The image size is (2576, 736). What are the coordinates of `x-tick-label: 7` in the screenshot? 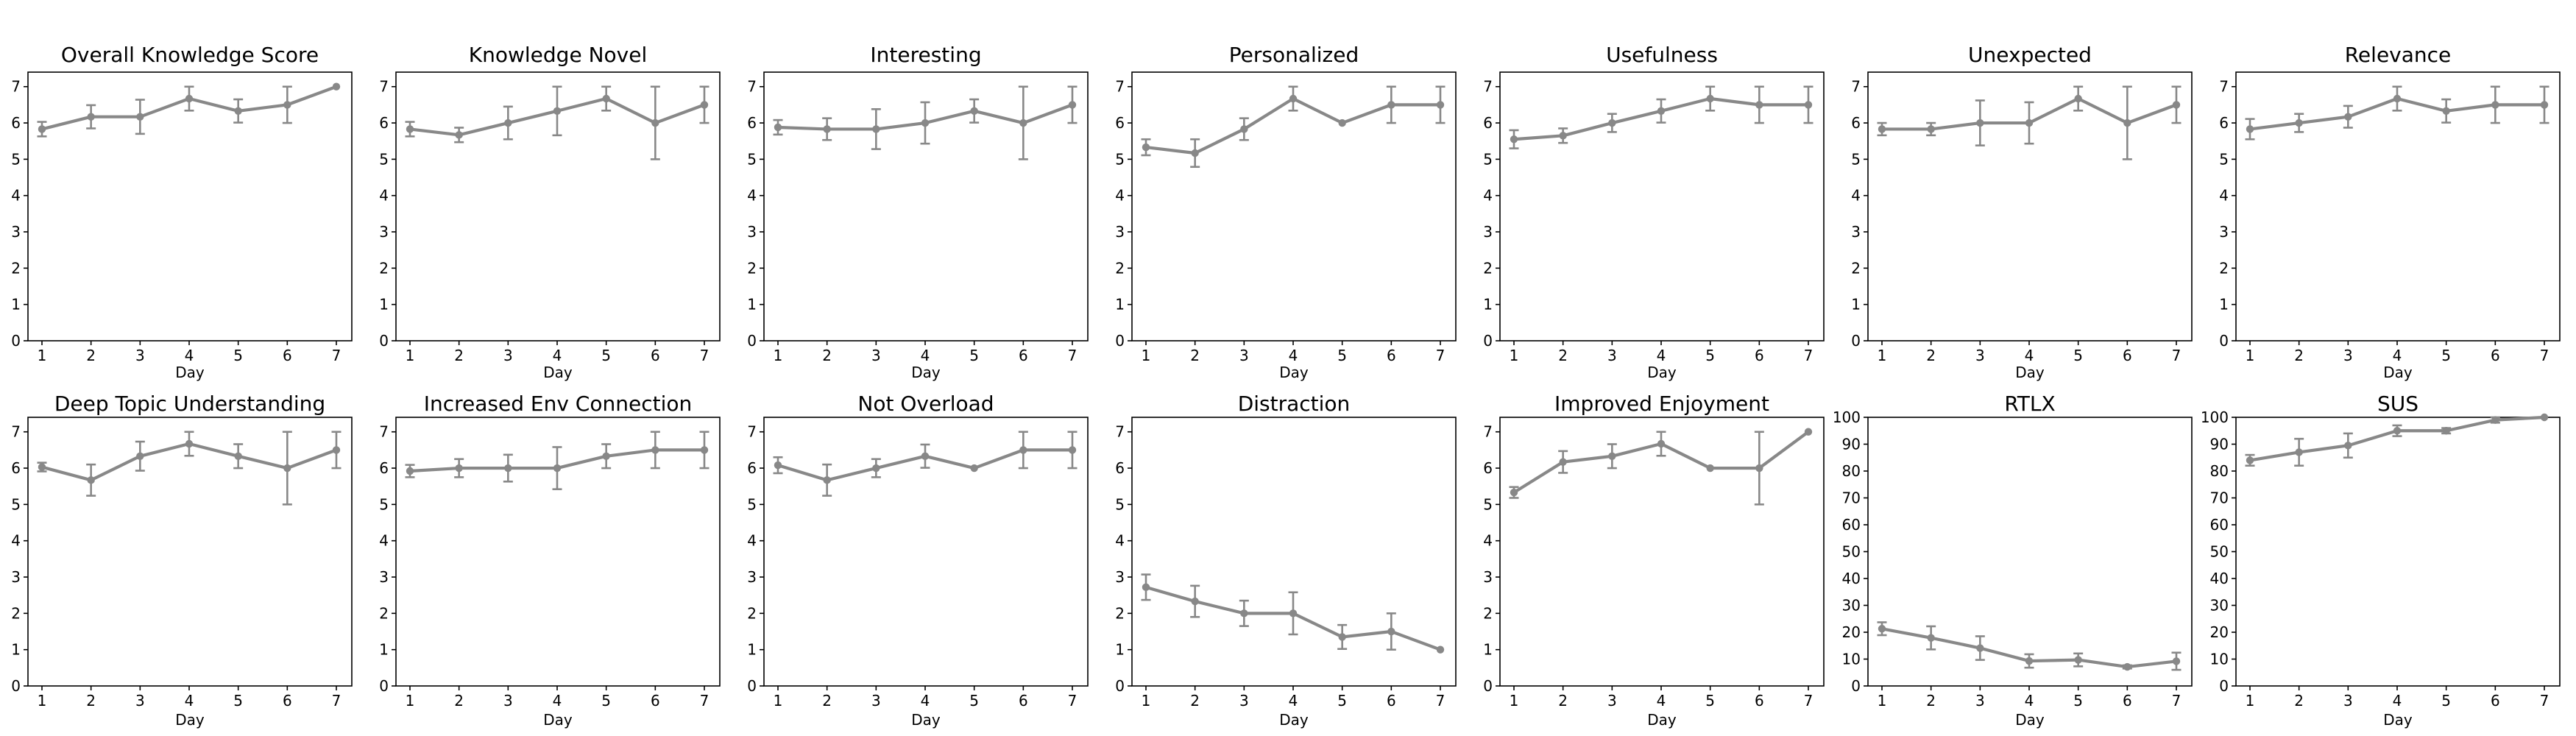 It's located at (1809, 701).